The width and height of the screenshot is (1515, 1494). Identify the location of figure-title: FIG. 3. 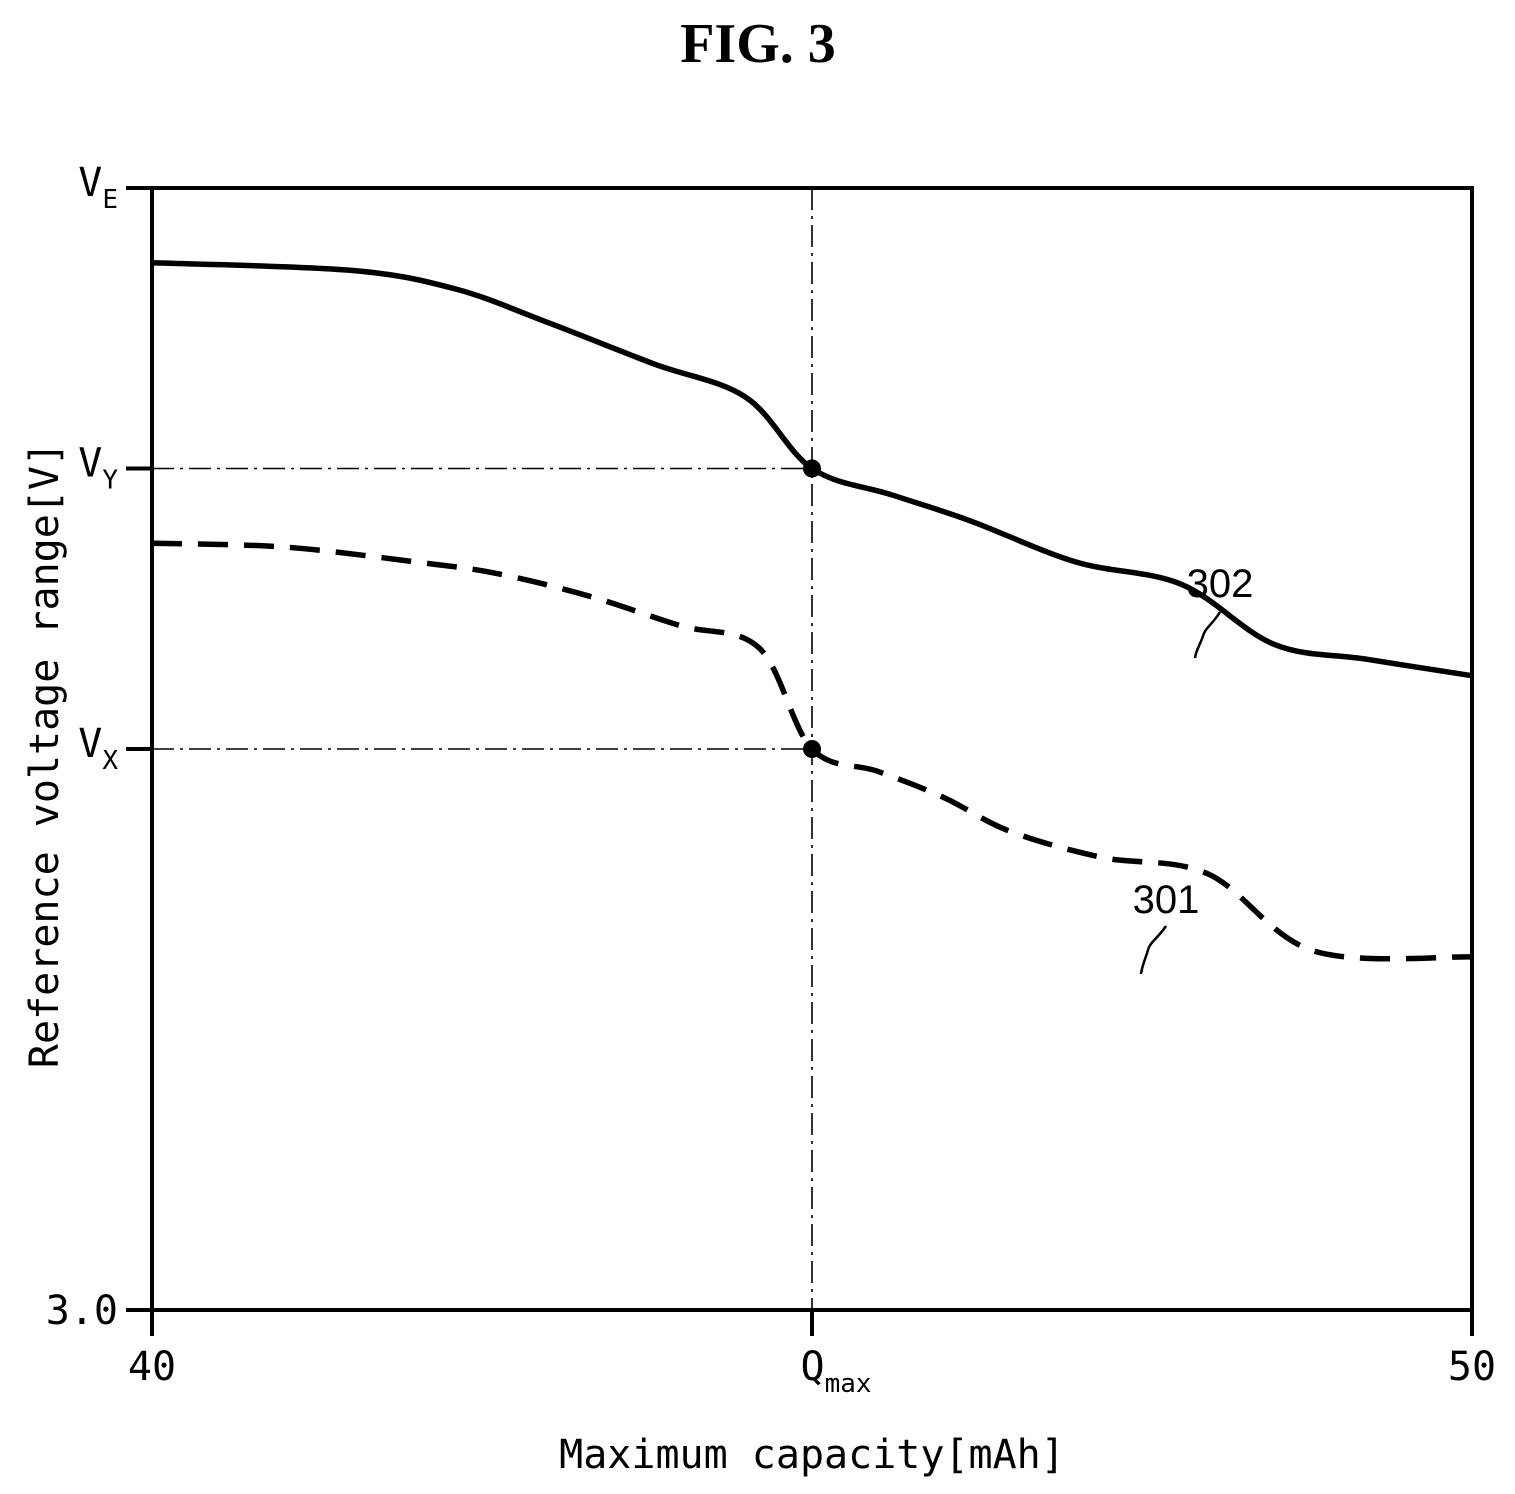
(758, 44).